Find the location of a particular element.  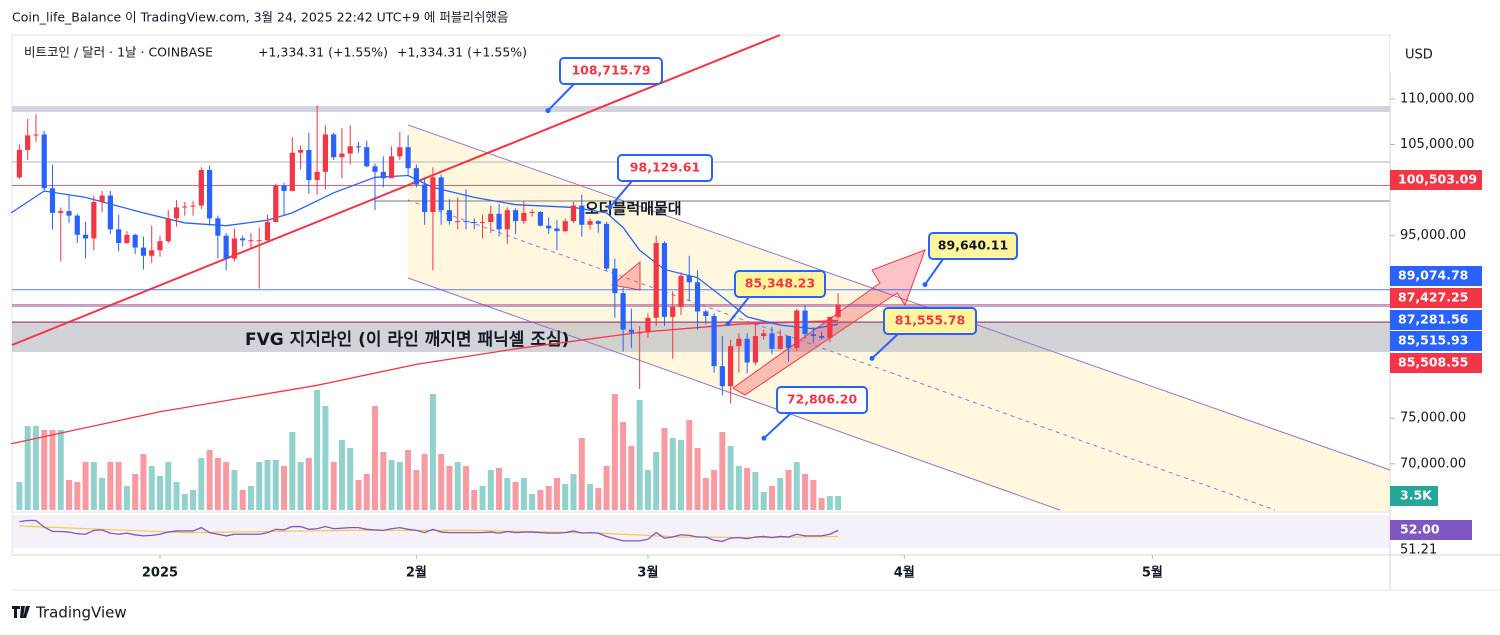

currency-box is located at coordinates (1445, 55).